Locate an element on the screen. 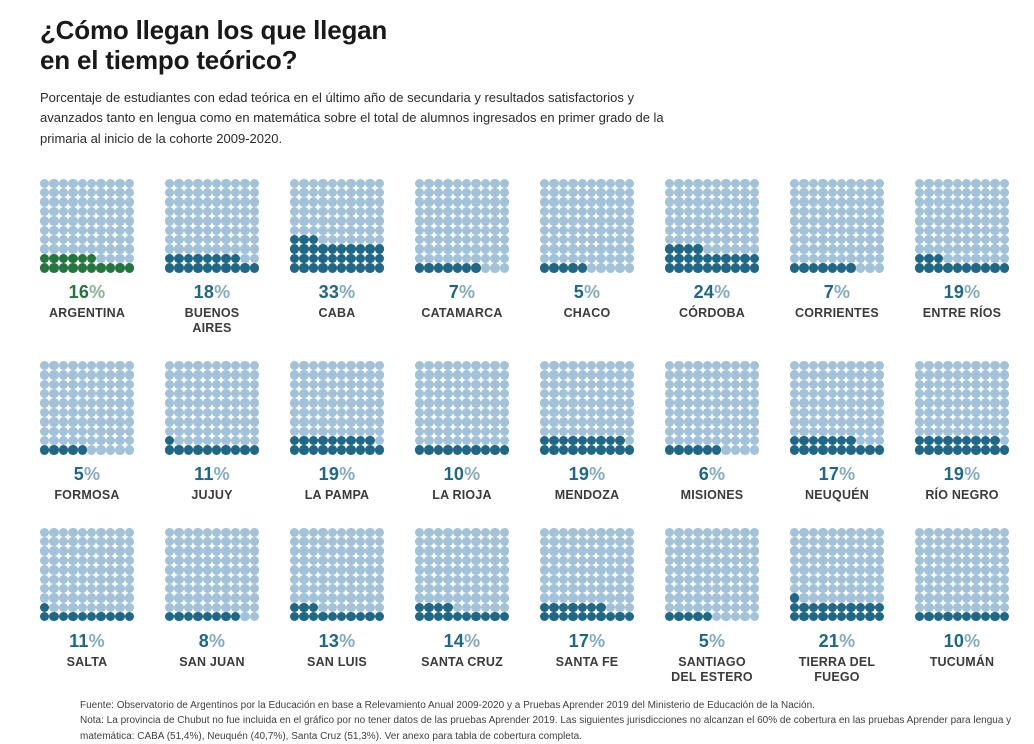 The width and height of the screenshot is (1034, 744). province-label: ENTRE RÍOS is located at coordinates (962, 312).